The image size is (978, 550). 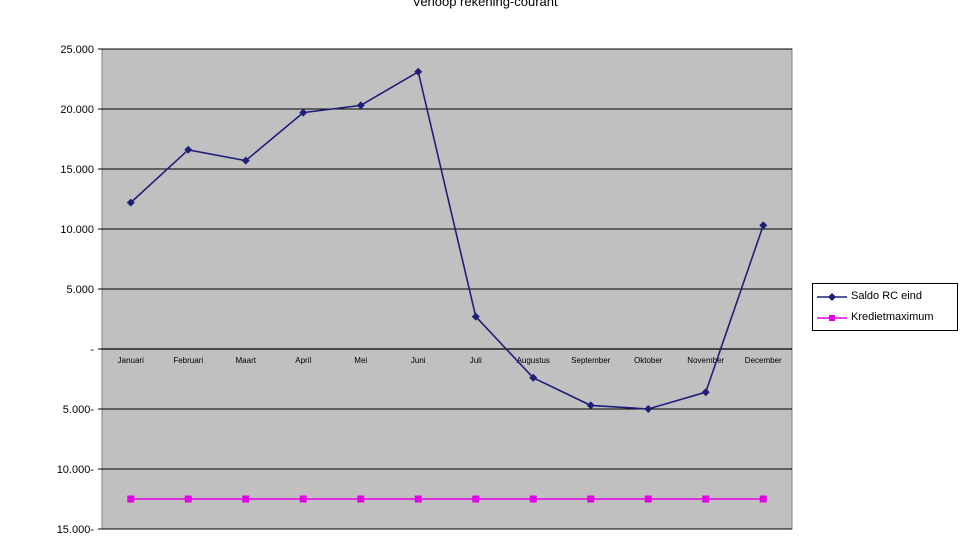 I want to click on y-tick-label: -, so click(x=92, y=350).